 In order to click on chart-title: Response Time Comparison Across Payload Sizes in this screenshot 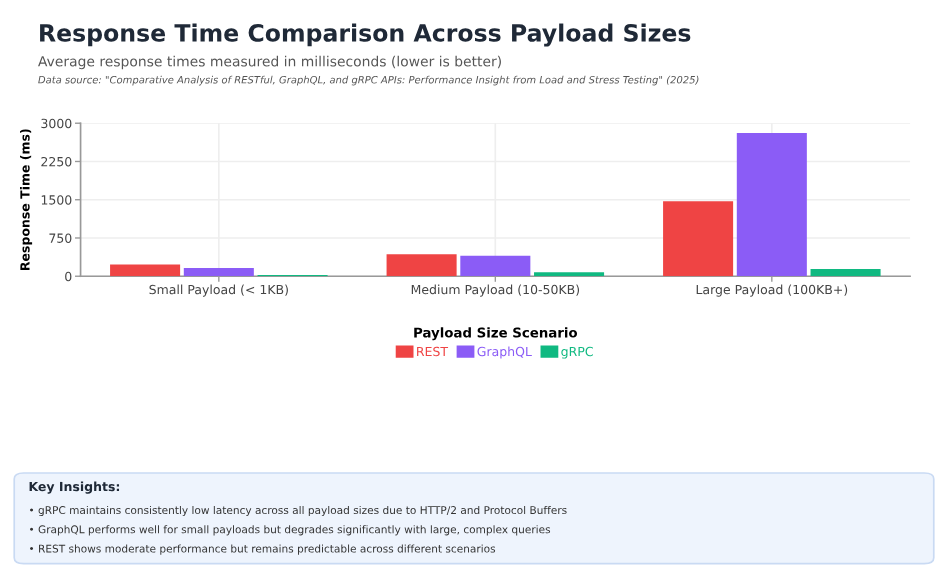, I will do `click(365, 35)`.